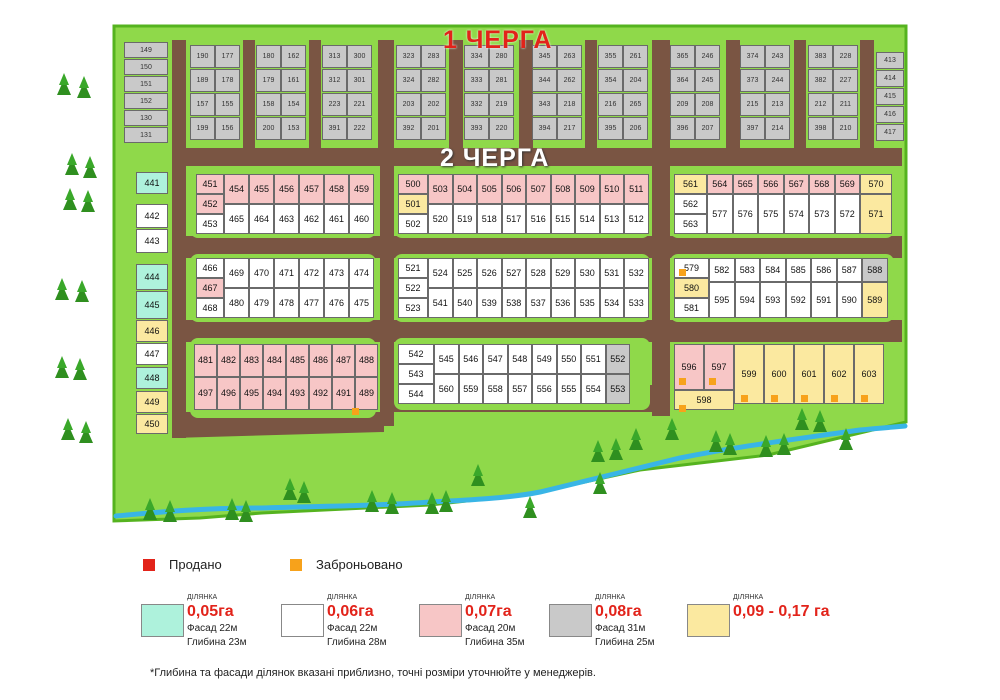 This screenshot has width=1000, height=700. What do you see at coordinates (261, 273) in the screenshot?
I see `plot-470: 470` at bounding box center [261, 273].